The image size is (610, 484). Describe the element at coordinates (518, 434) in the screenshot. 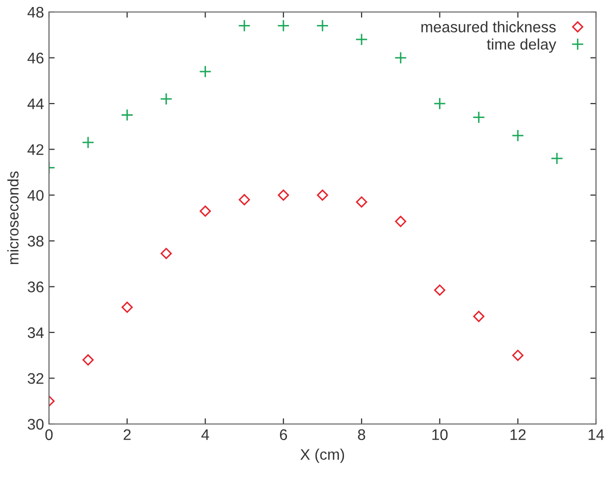

I see `x-tick-label: 12` at that location.